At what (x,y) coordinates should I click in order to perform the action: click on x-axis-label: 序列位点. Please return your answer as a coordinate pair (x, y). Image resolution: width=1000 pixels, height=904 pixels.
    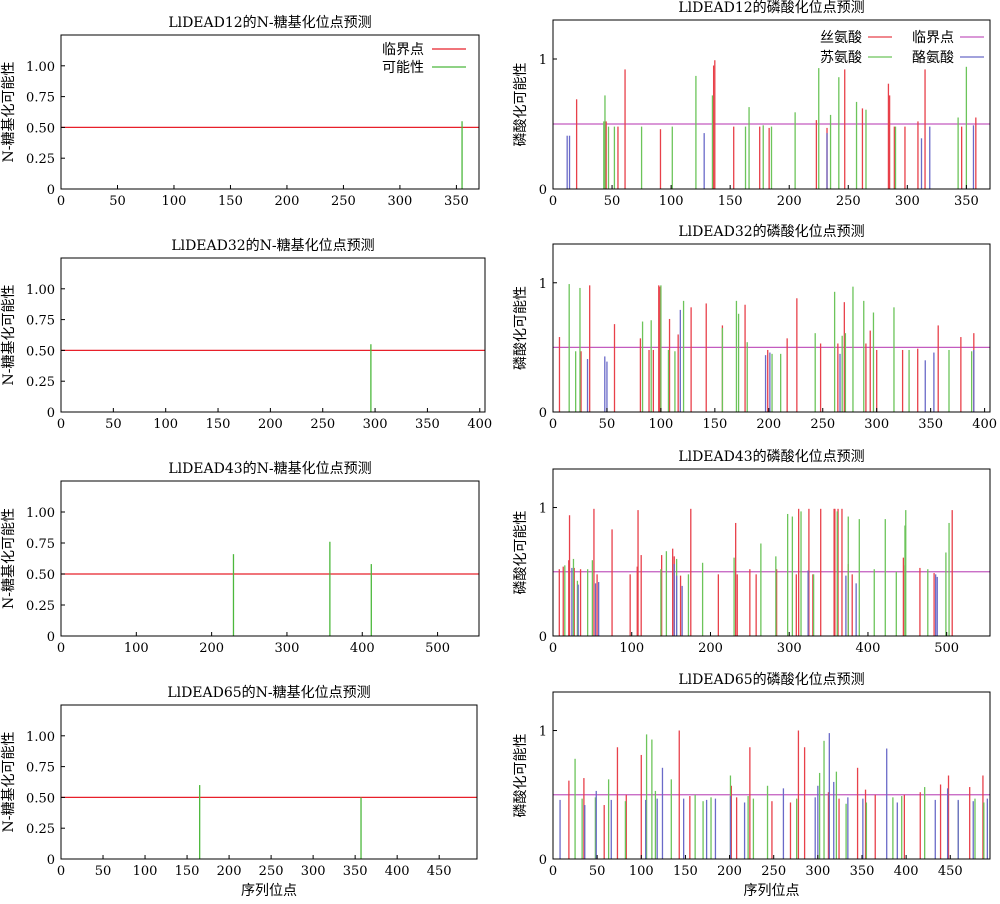
    Looking at the image, I should click on (772, 891).